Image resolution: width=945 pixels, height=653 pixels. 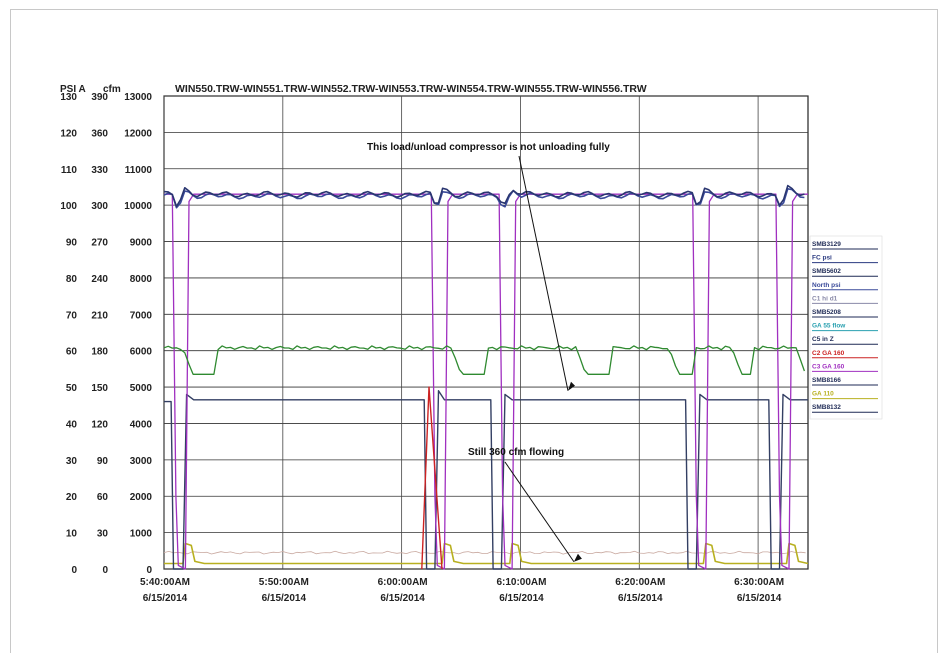 I want to click on y-tick-label: 100, so click(x=68, y=206).